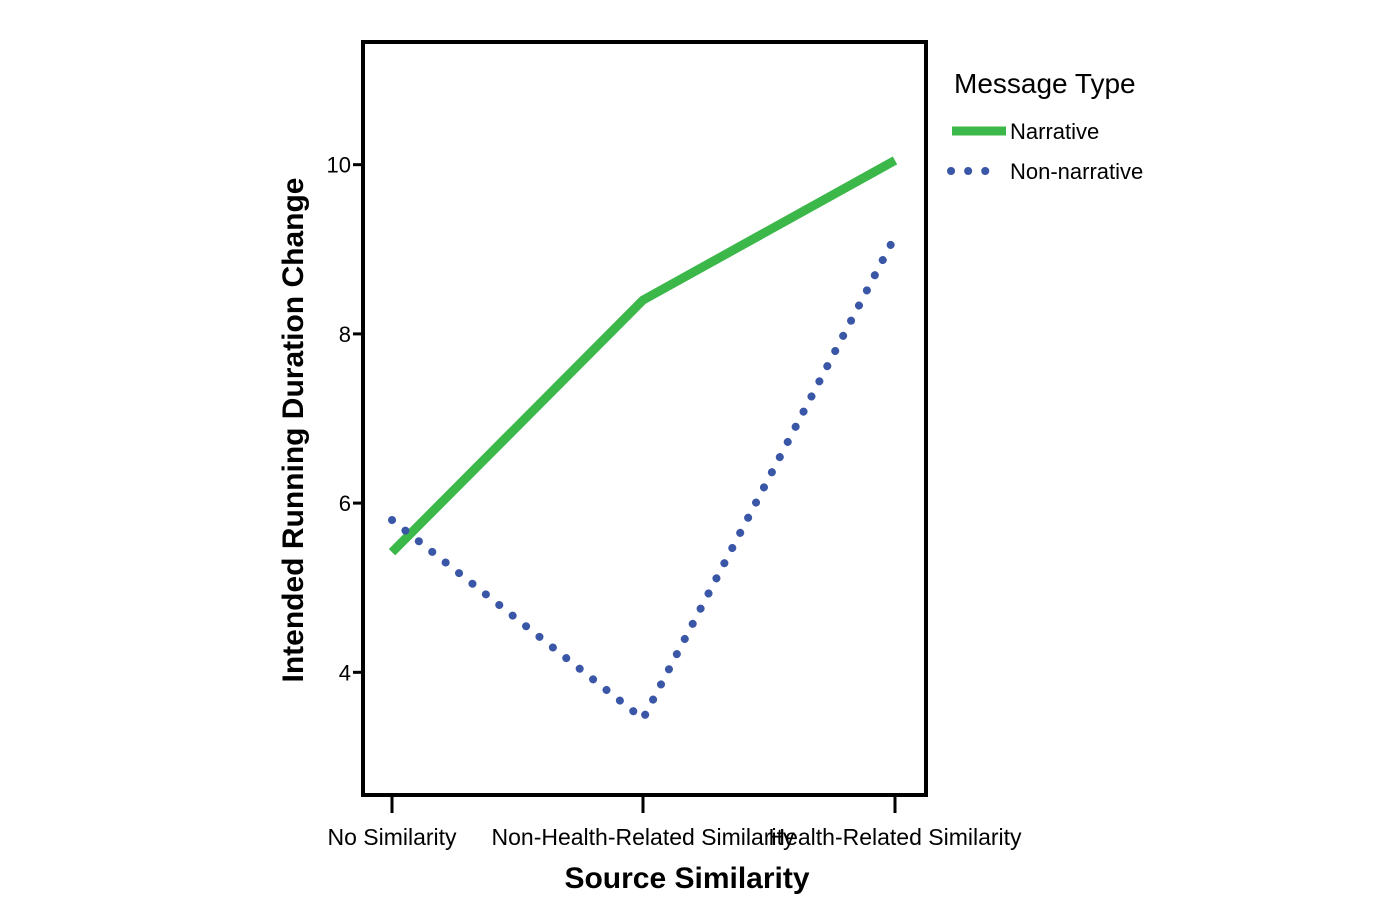  Describe the element at coordinates (339, 165) in the screenshot. I see `y-tick-label: 10` at that location.